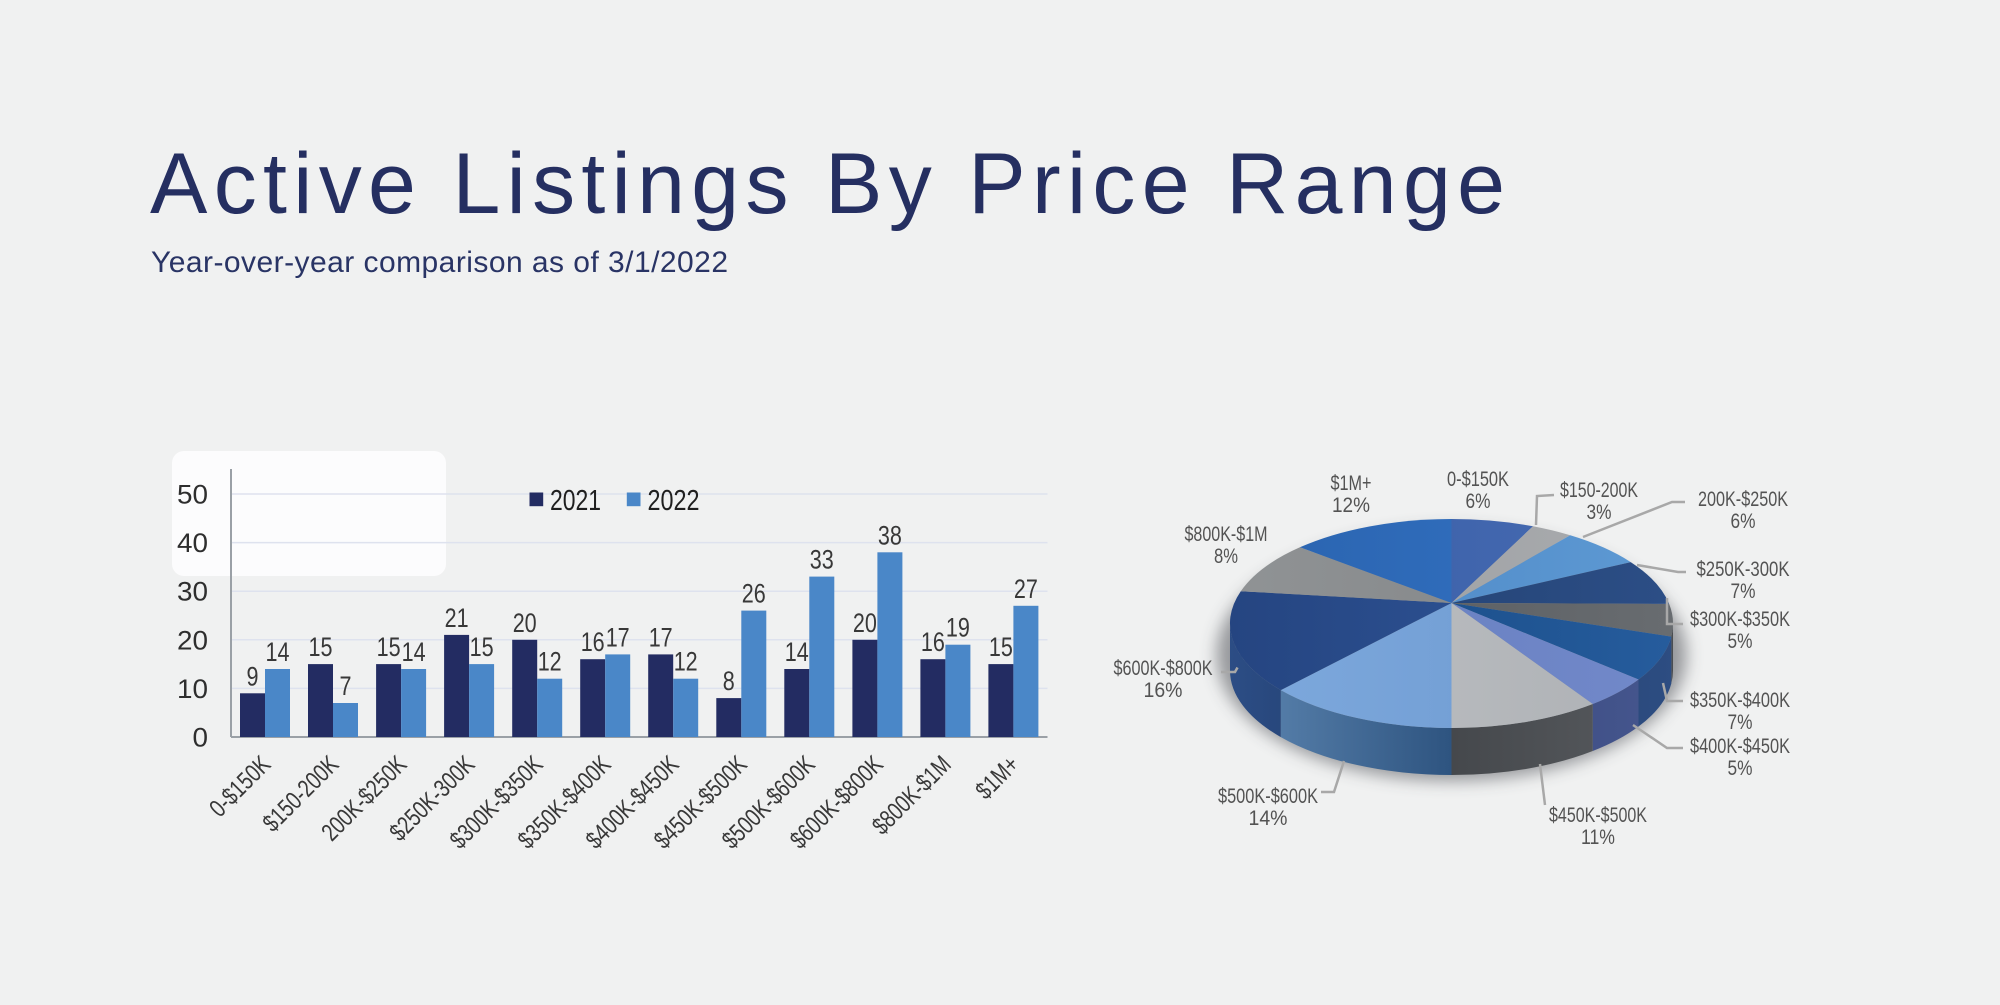 This screenshot has width=2000, height=1005. I want to click on svg-text: $500K-$600K, so click(1268, 796).